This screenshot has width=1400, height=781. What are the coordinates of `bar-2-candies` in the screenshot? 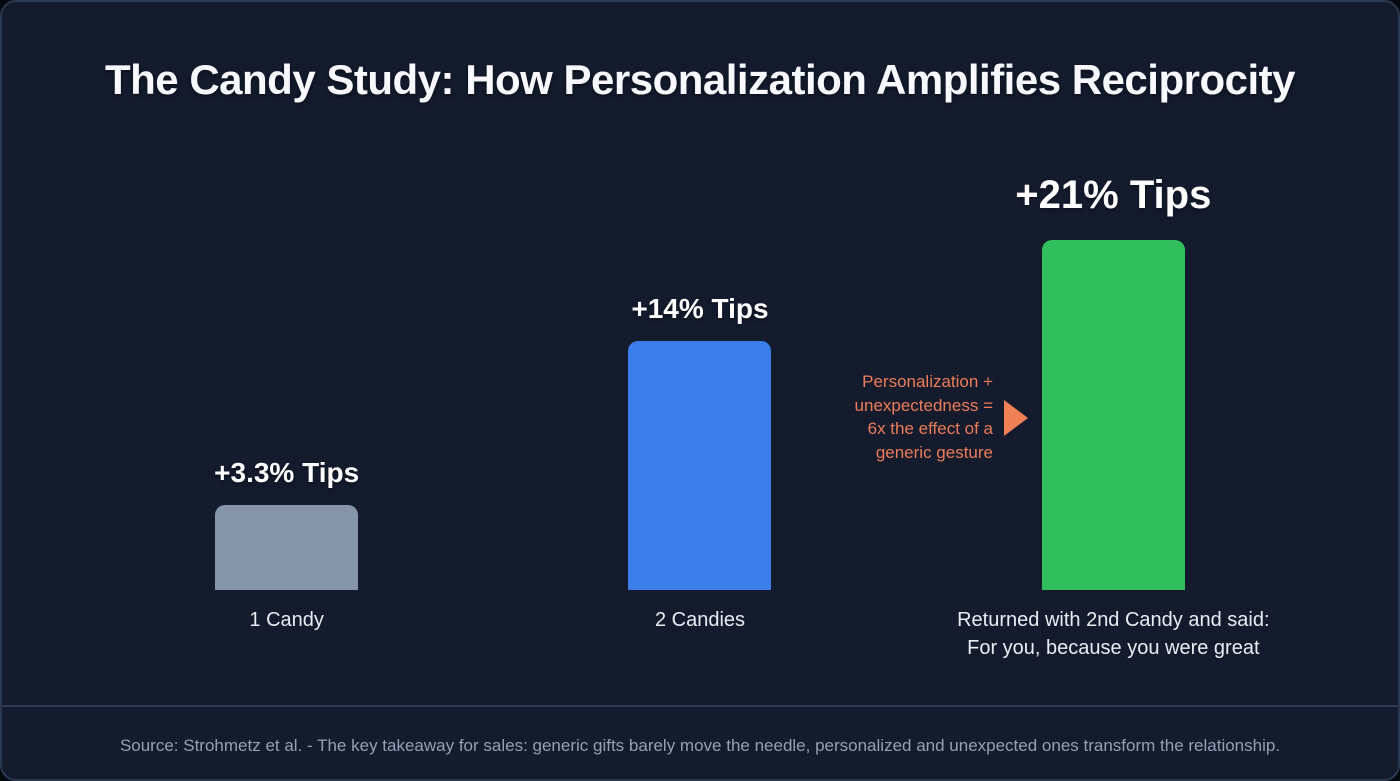 It's located at (700, 465).